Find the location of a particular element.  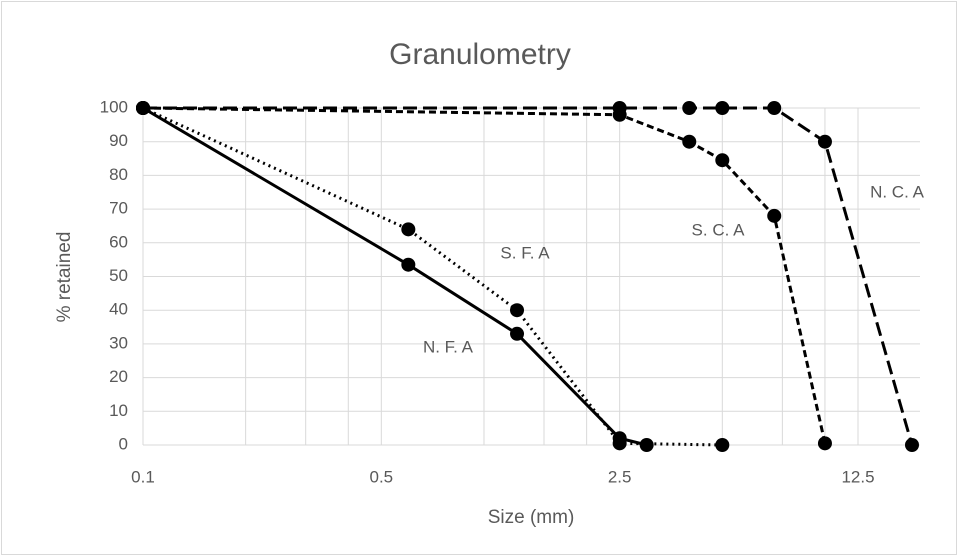

y-axis-title: % retained is located at coordinates (64, 277).